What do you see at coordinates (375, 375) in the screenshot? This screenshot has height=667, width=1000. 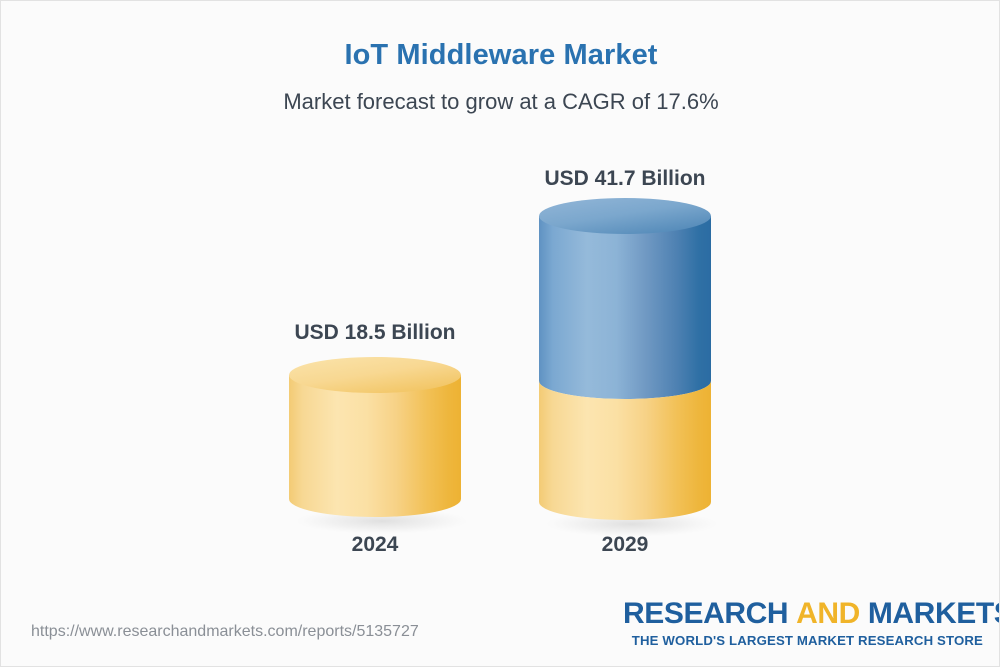 I see `cylinder-top-2024` at bounding box center [375, 375].